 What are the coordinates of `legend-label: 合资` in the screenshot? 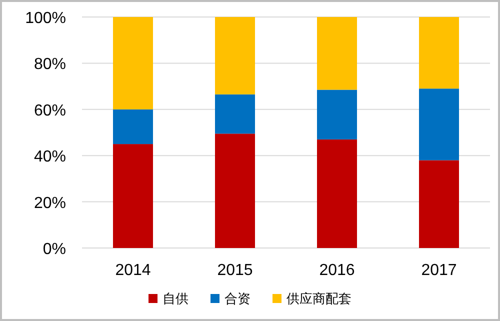 It's located at (237, 299).